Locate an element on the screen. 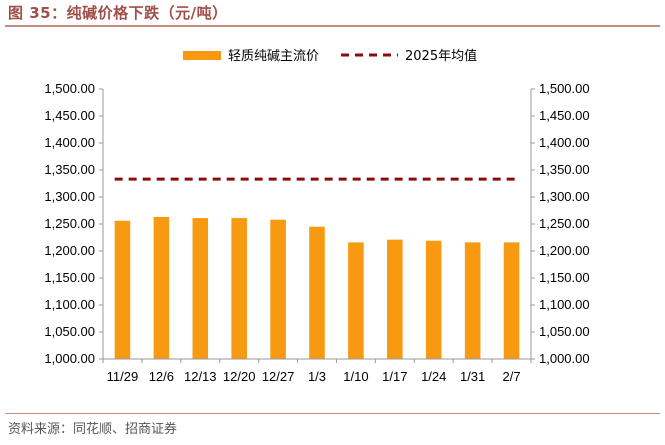 The height and width of the screenshot is (445, 665). x-tick-label: 12/20 is located at coordinates (239, 376).